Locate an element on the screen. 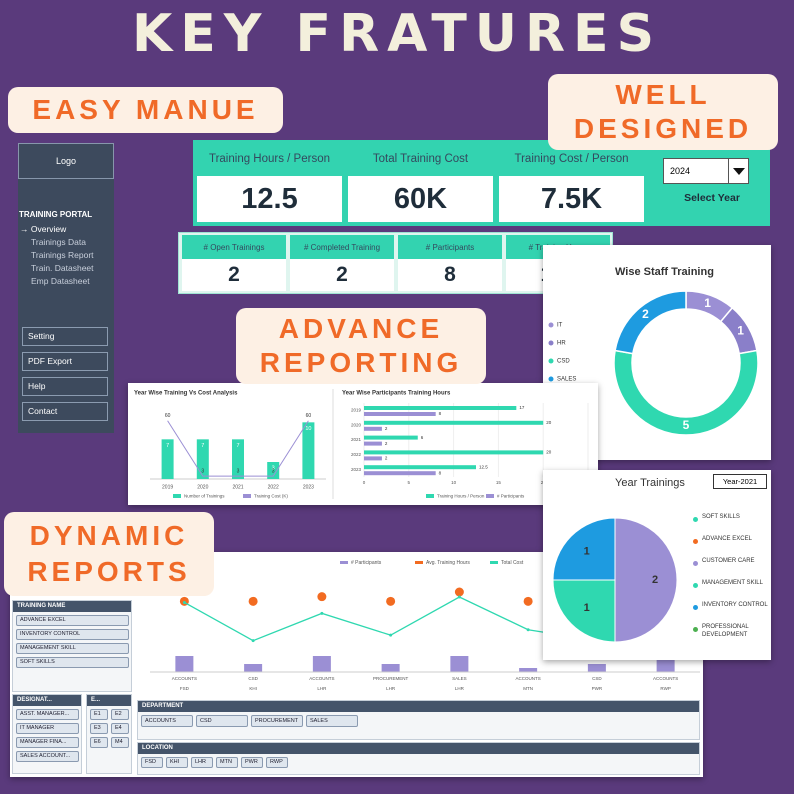  x-tick-label: 15 is located at coordinates (499, 482).